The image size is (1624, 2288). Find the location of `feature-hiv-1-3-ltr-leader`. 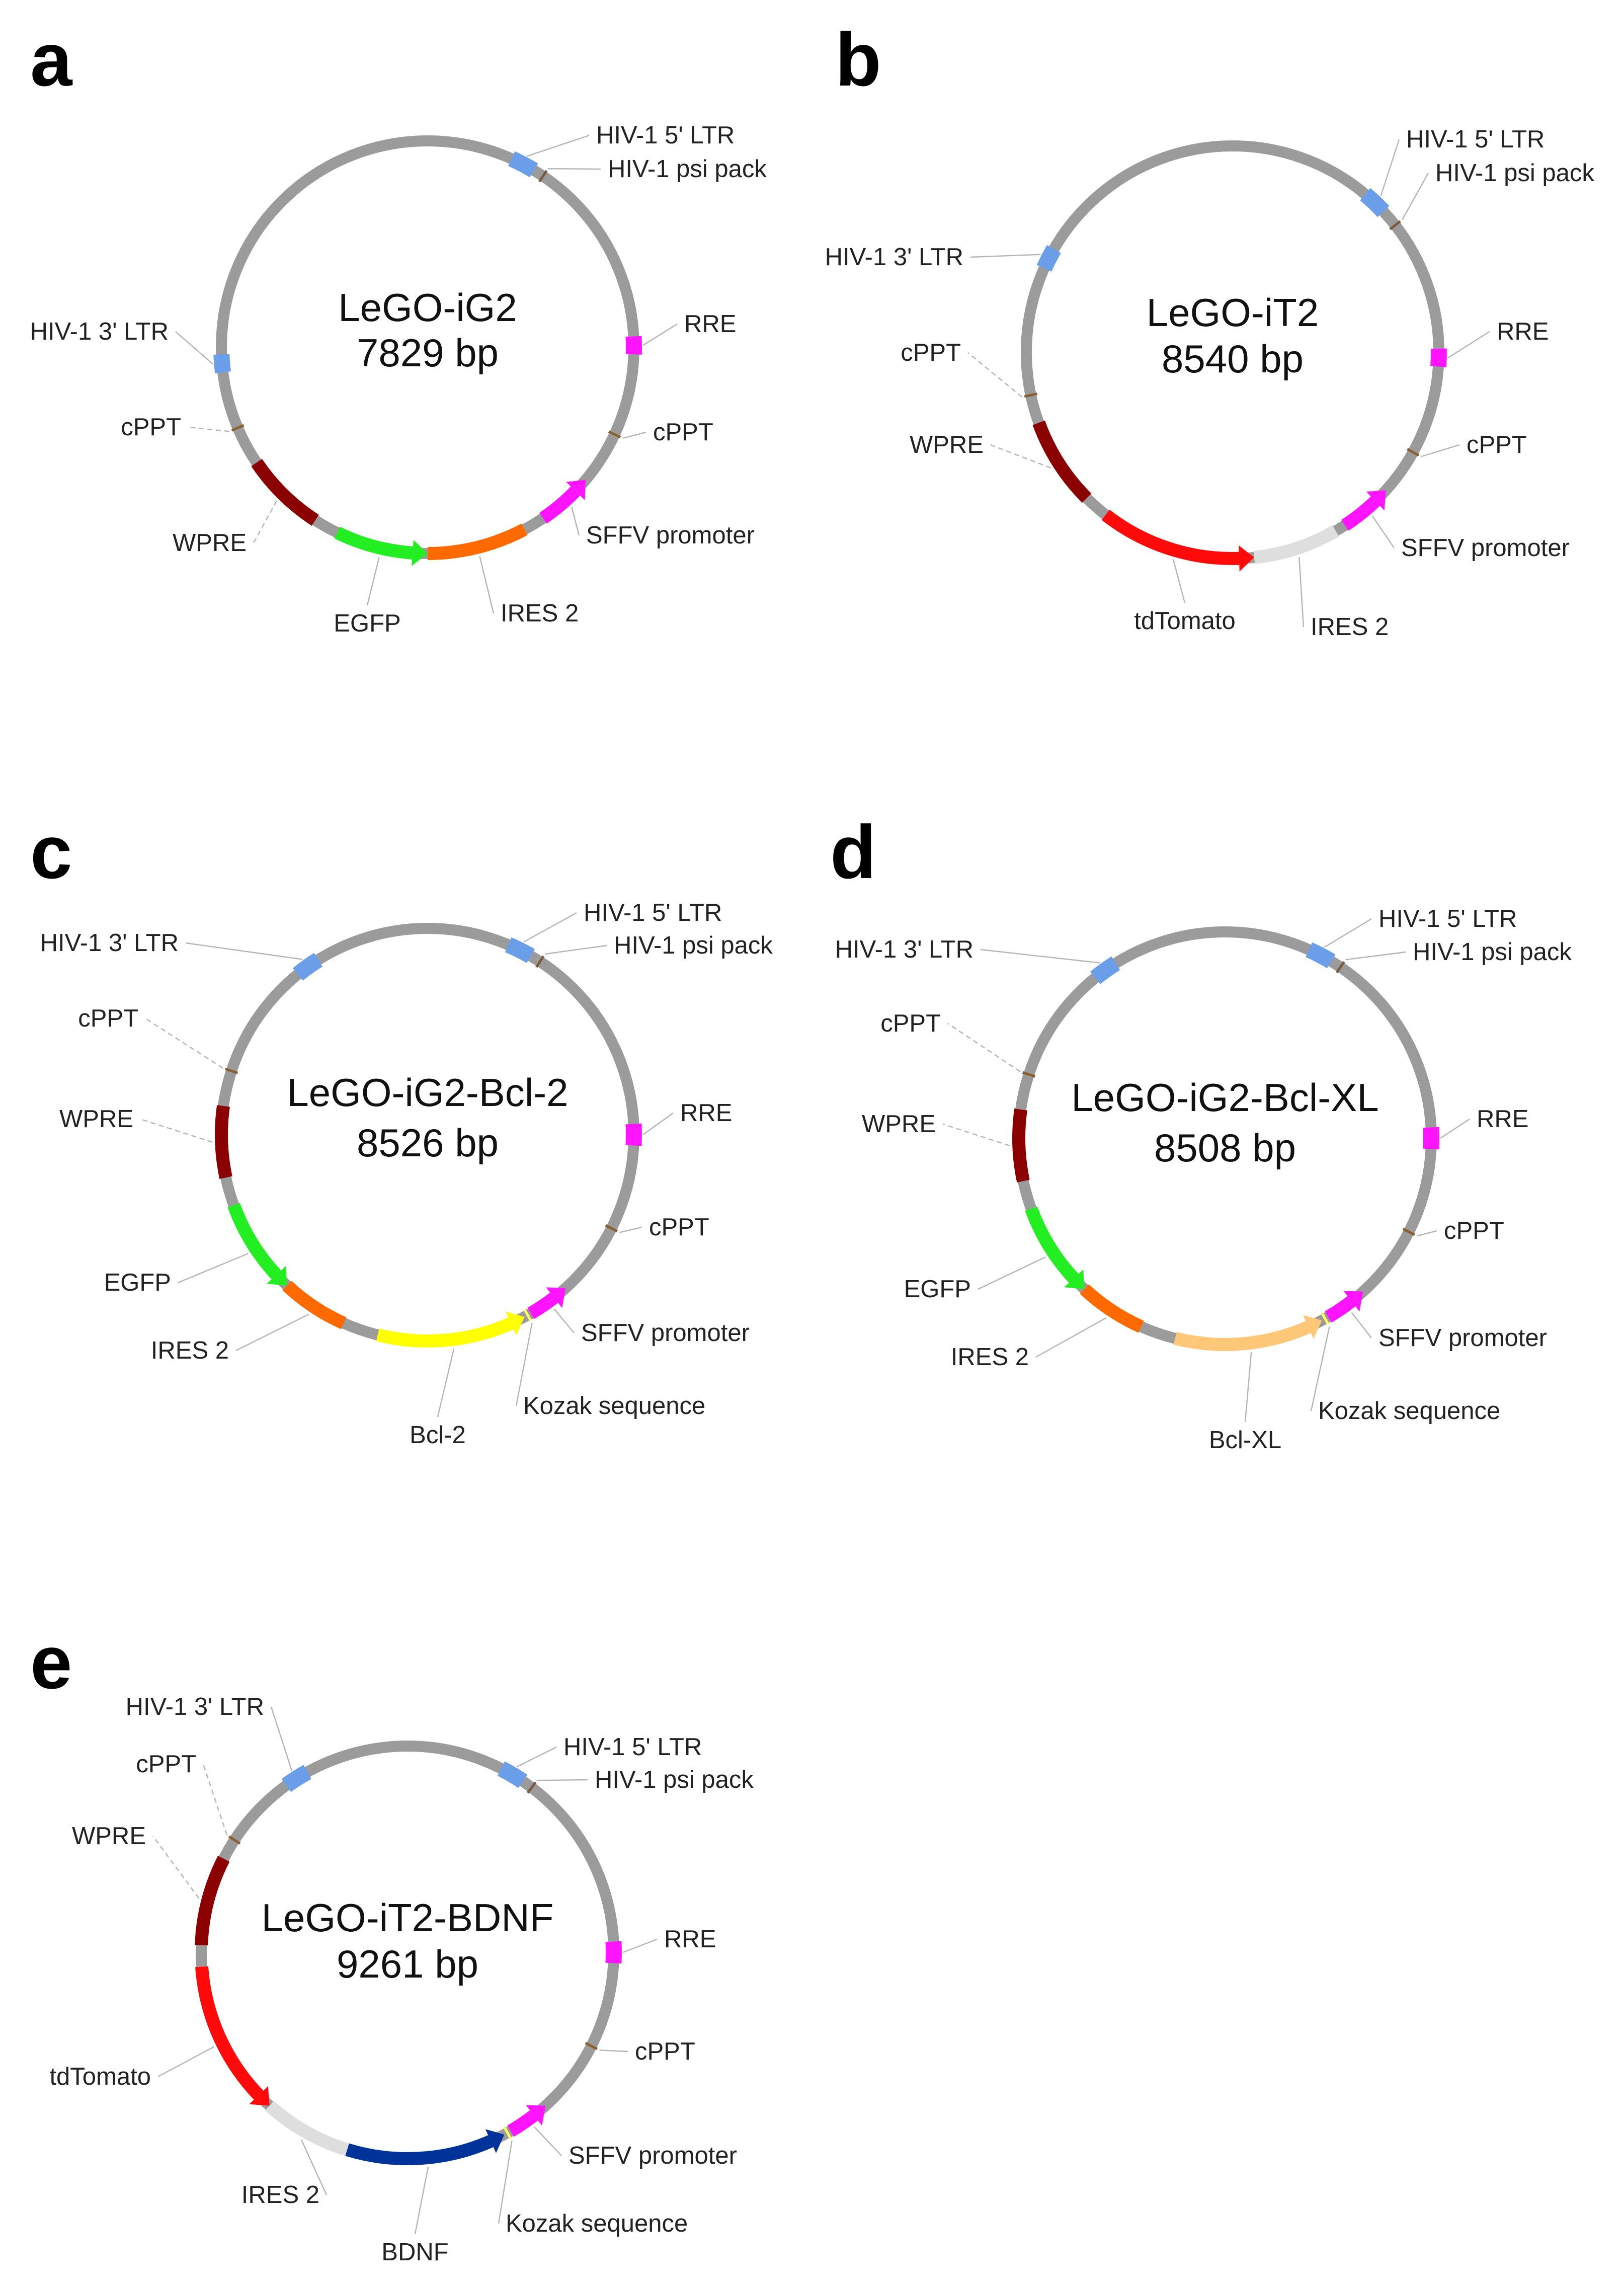

feature-hiv-1-3-ltr-leader is located at coordinates (1005, 256).